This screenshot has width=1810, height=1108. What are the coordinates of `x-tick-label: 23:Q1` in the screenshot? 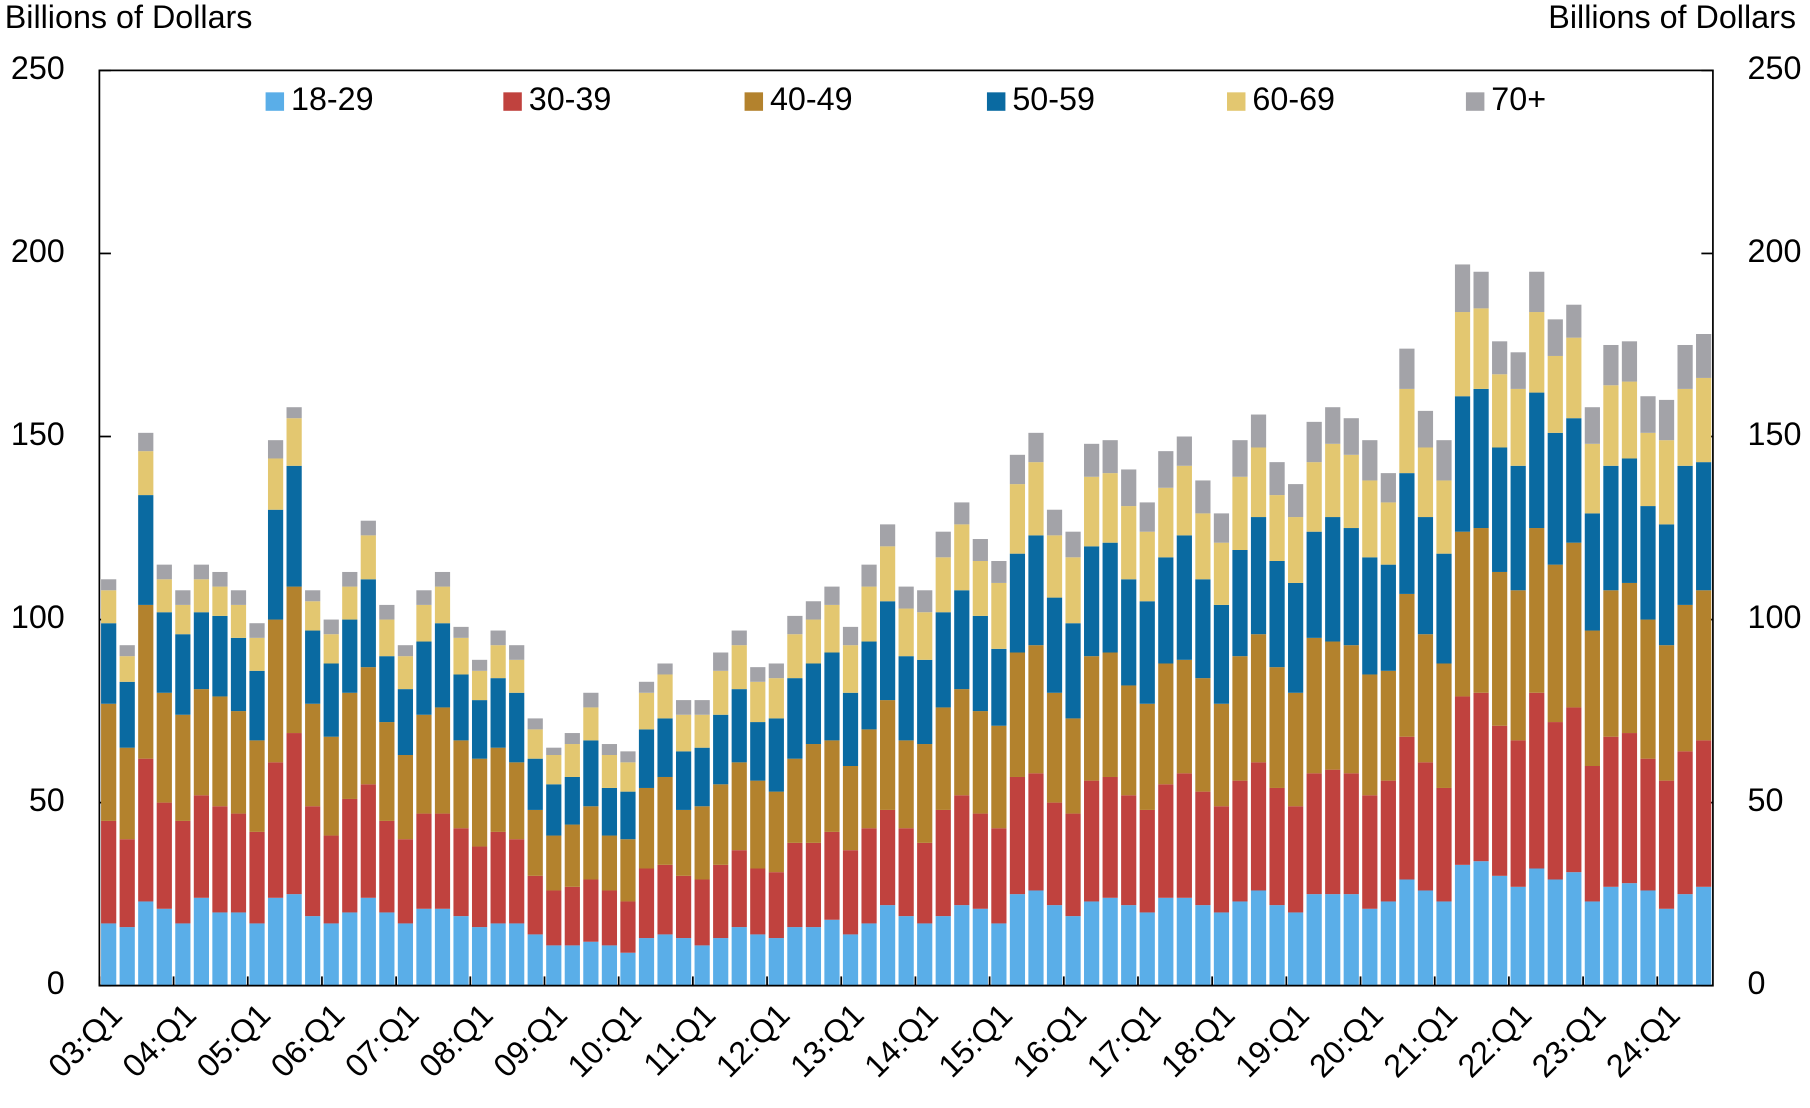 It's located at (1569, 1041).